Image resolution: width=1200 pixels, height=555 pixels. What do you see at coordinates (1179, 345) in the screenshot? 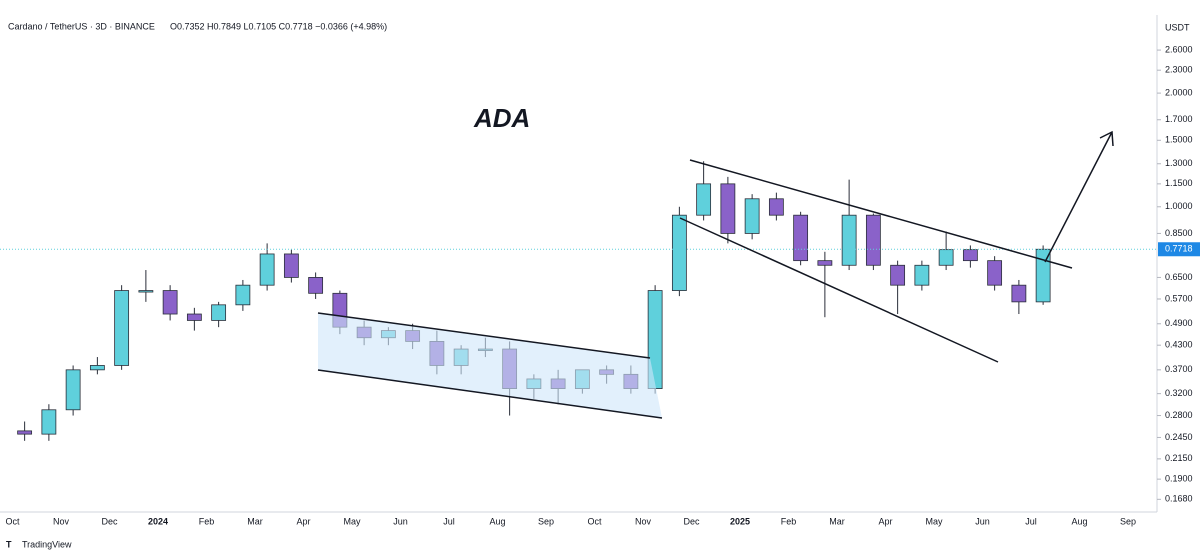
I see `y-tick-label: 0.4300` at bounding box center [1179, 345].